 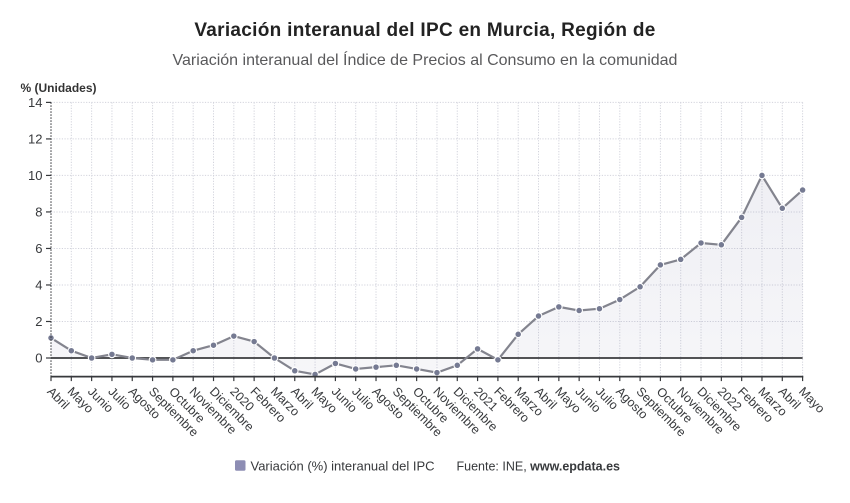 I want to click on svg-text:Variación (%) interanual del I: Variación (%) interanual del IPC, so click(x=343, y=466).